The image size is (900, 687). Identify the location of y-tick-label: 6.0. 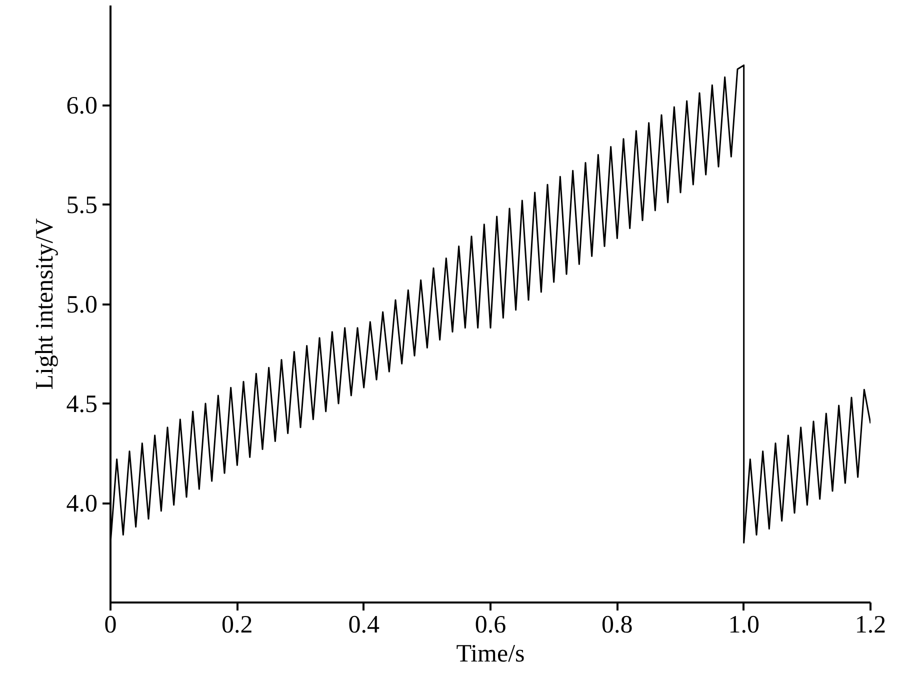
(82, 106).